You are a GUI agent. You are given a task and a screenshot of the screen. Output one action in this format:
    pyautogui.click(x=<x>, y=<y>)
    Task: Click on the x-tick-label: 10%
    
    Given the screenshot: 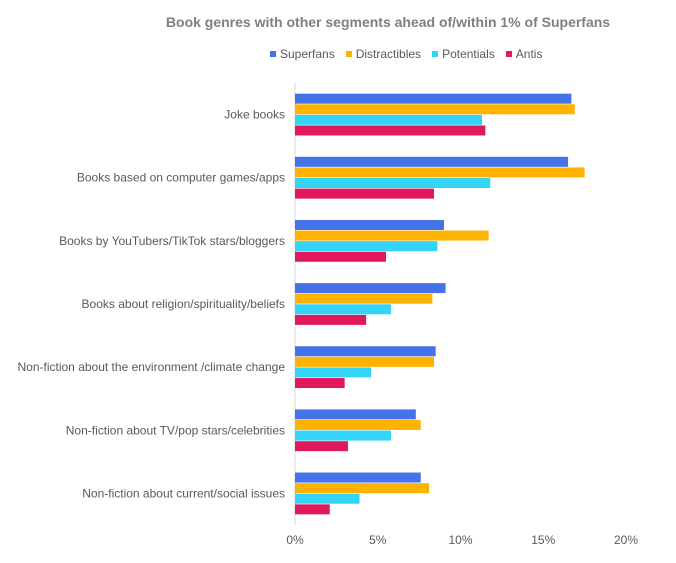 What is the action you would take?
    pyautogui.click(x=460, y=540)
    